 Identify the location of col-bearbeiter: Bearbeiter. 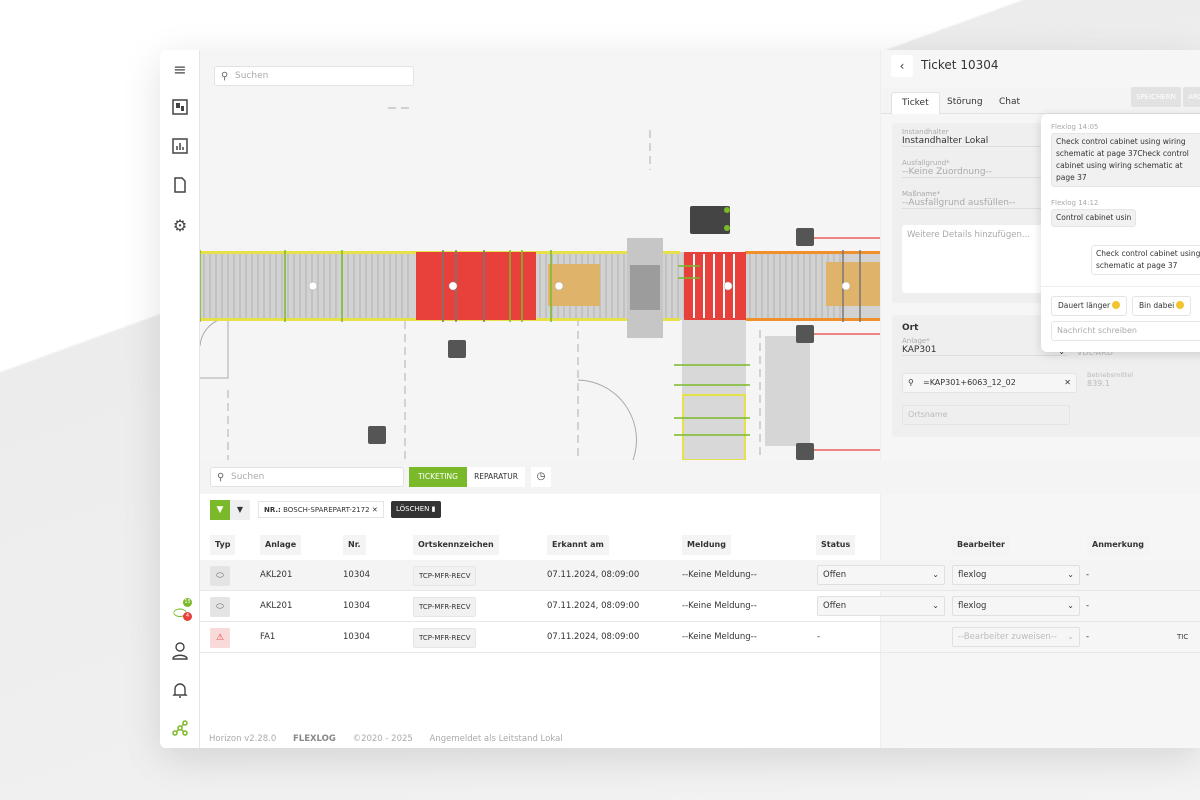
(981, 545).